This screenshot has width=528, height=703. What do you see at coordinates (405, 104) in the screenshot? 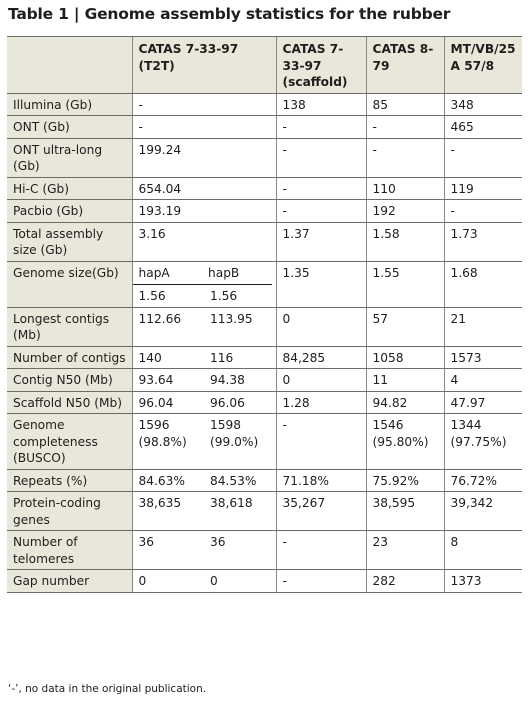
I see `cell-catas-8-79: 85` at bounding box center [405, 104].